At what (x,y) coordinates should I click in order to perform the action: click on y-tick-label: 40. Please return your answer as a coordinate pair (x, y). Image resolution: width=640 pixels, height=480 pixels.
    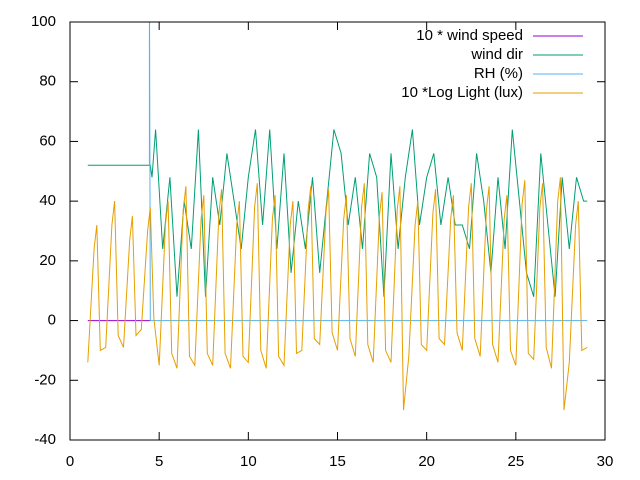
    Looking at the image, I should click on (47, 200).